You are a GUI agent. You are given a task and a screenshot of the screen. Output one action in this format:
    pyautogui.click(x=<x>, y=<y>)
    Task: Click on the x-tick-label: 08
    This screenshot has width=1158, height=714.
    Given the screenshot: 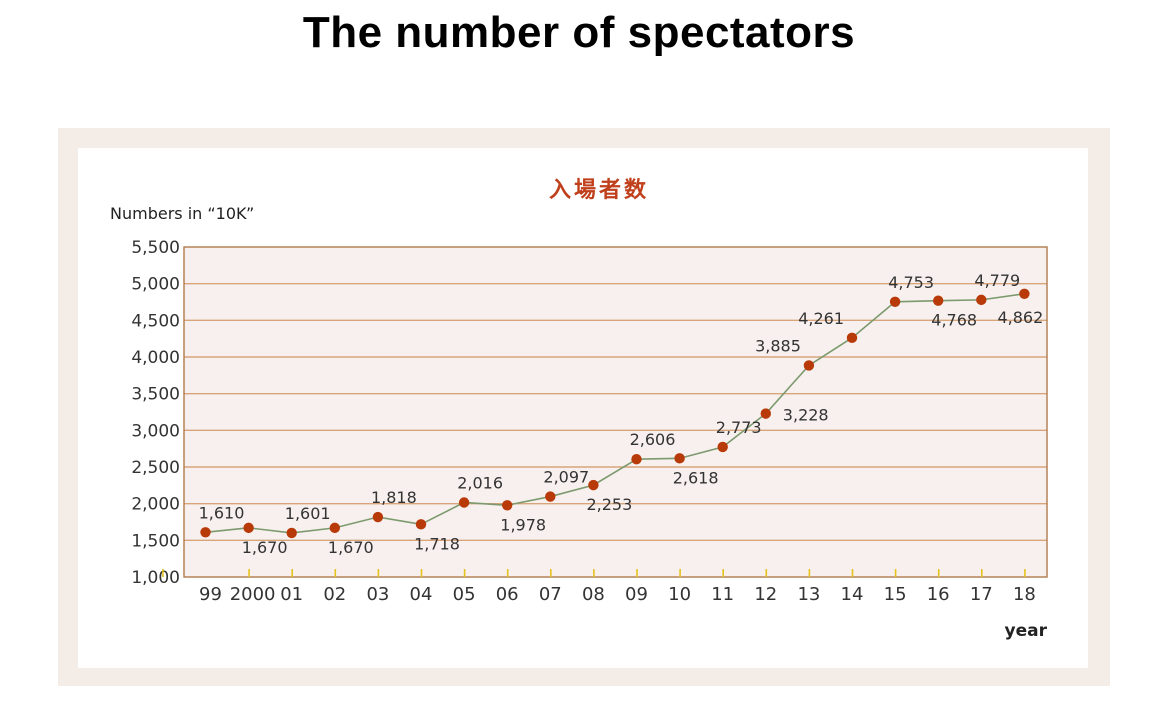 What is the action you would take?
    pyautogui.click(x=593, y=594)
    